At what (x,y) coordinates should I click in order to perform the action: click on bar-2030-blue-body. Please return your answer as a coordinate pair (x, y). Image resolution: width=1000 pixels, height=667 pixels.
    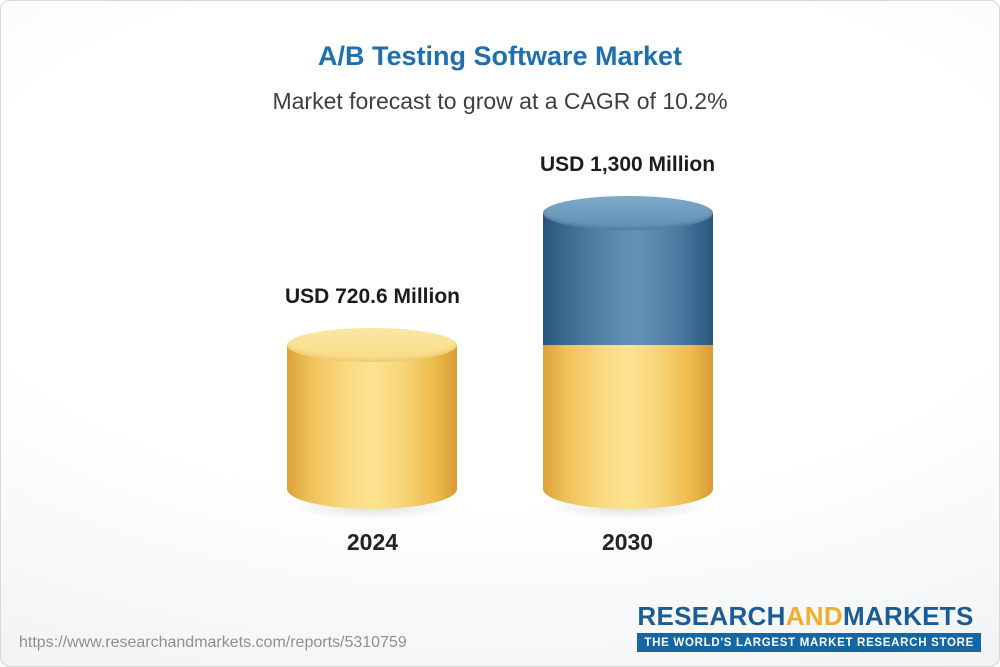
    Looking at the image, I should click on (627, 279).